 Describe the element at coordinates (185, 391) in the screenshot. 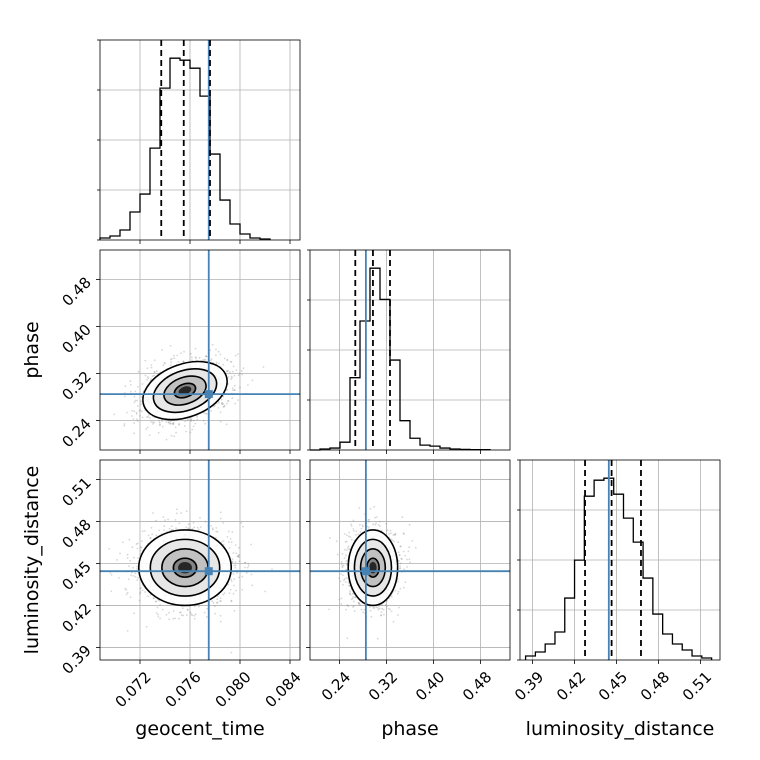

I see `contour-line` at that location.